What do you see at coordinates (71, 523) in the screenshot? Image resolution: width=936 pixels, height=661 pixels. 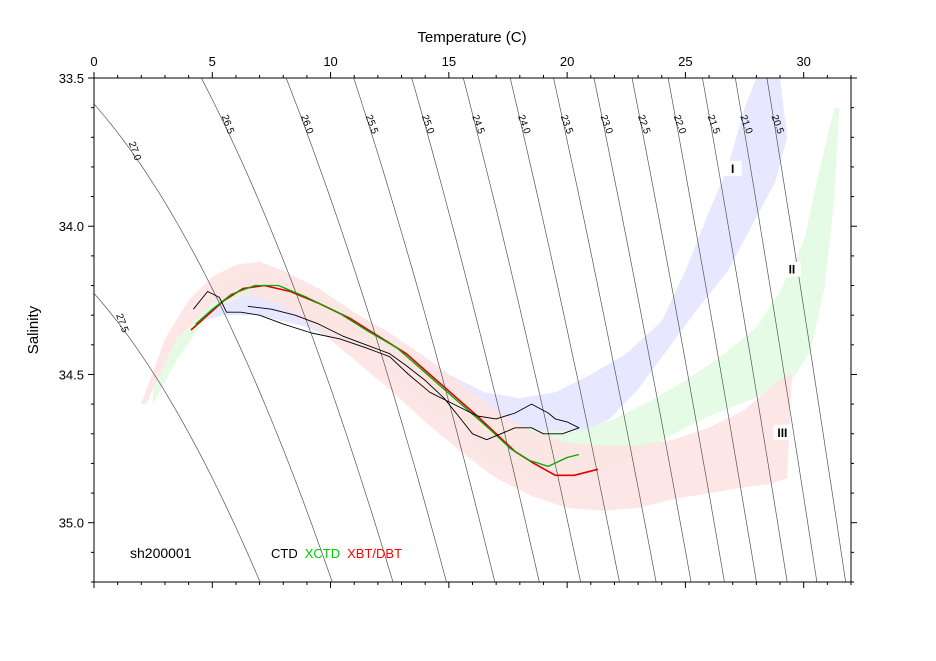 I see `y-tick-label: 35.0` at bounding box center [71, 523].